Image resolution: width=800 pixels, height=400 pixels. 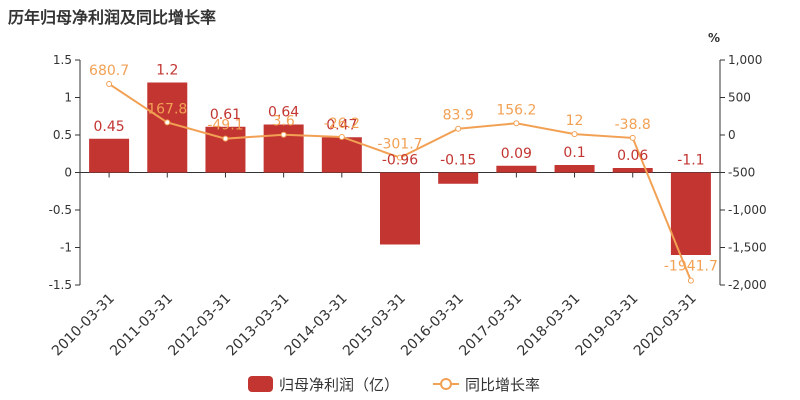 I want to click on bar-value-label: 0.45, so click(x=109, y=127).